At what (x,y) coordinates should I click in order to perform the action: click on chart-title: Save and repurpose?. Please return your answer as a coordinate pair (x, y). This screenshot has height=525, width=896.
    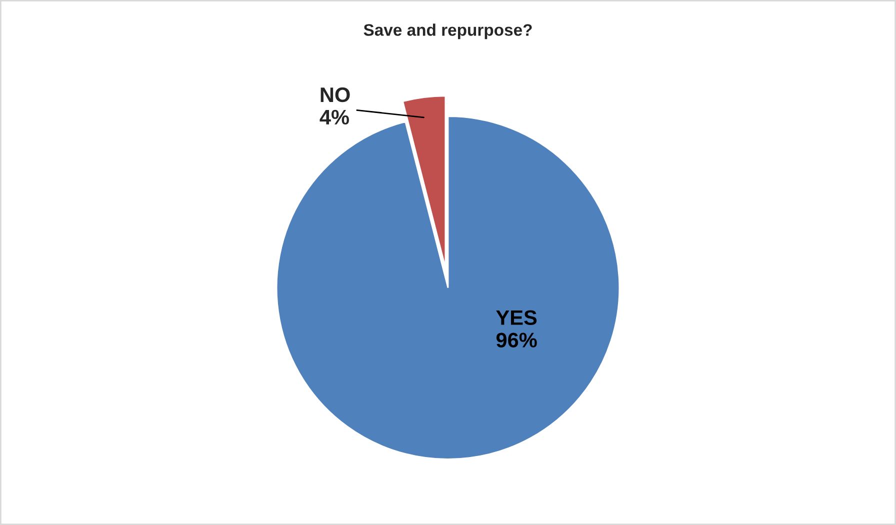
    Looking at the image, I should click on (448, 32).